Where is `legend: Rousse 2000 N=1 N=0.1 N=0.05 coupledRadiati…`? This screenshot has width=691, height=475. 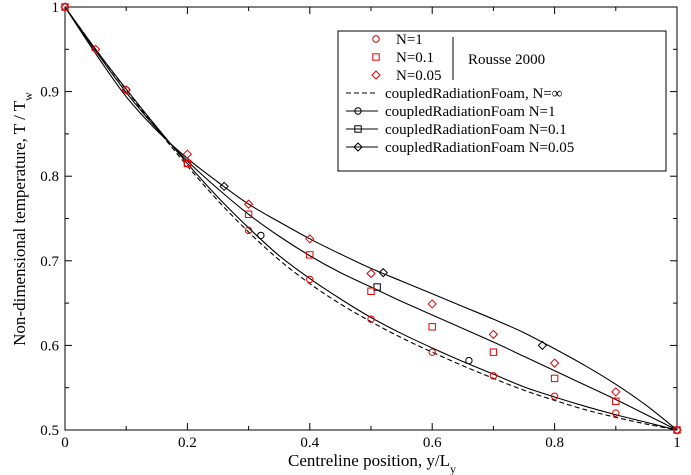
legend: Rousse 2000 N=1 N=0.1 N=0.05 coupledRadiati… is located at coordinates (502, 101).